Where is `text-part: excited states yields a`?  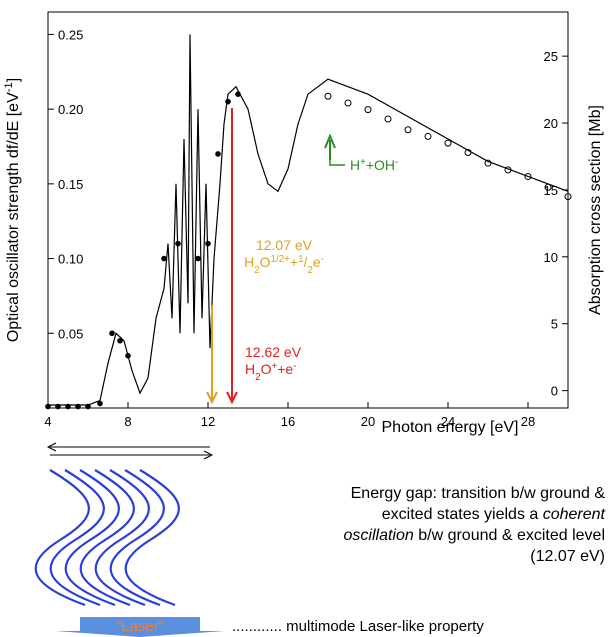 text-part: excited states yields a is located at coordinates (462, 514).